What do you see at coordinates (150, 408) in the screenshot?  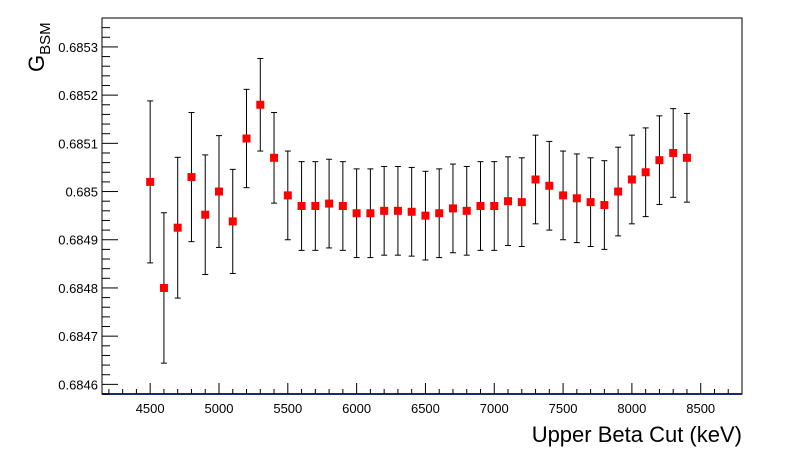 I see `x-tick-label: 4500` at bounding box center [150, 408].